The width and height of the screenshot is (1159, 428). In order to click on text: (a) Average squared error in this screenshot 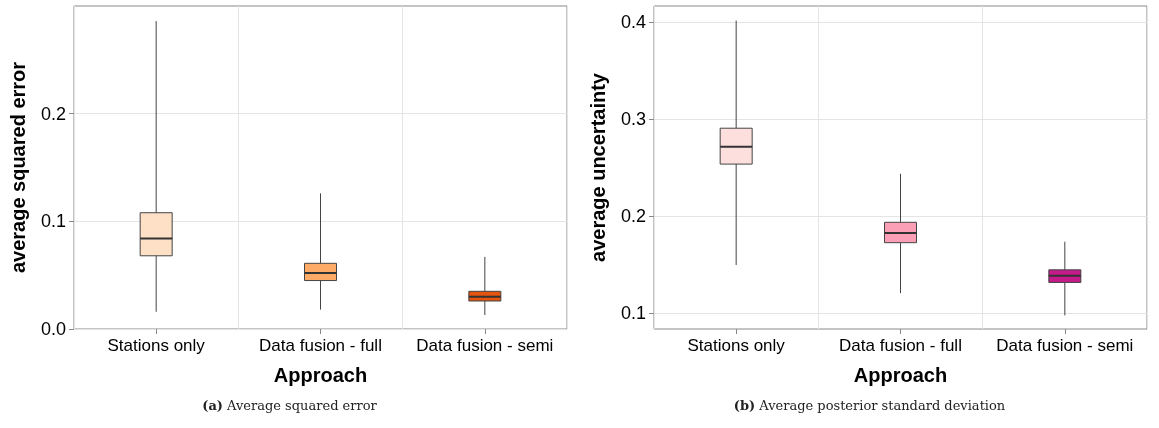, I will do `click(289, 405)`.